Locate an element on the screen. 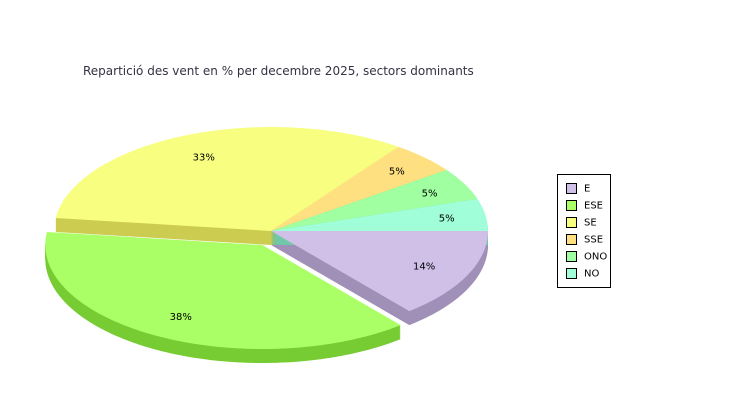 This screenshot has height=400, width=750. legend-item-NO: NO is located at coordinates (582, 274).